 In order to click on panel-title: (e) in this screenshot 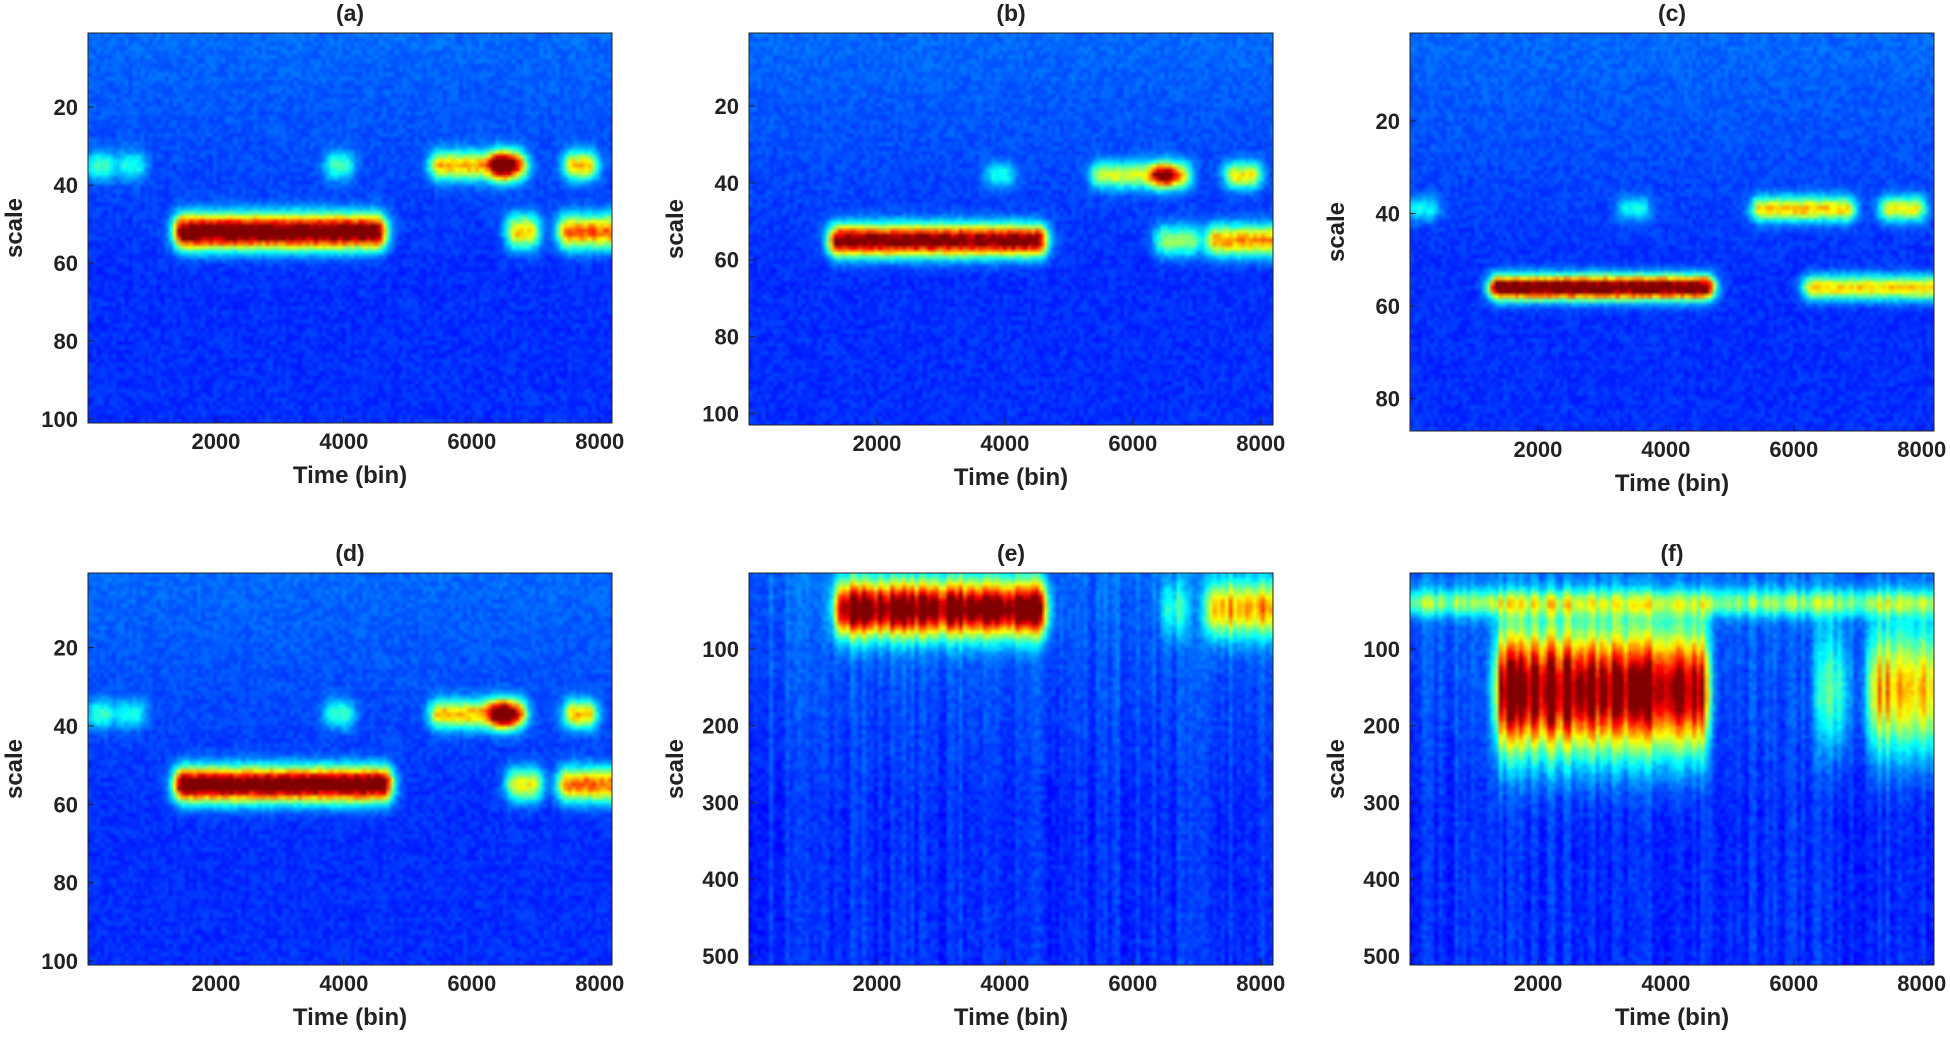, I will do `click(1011, 553)`.